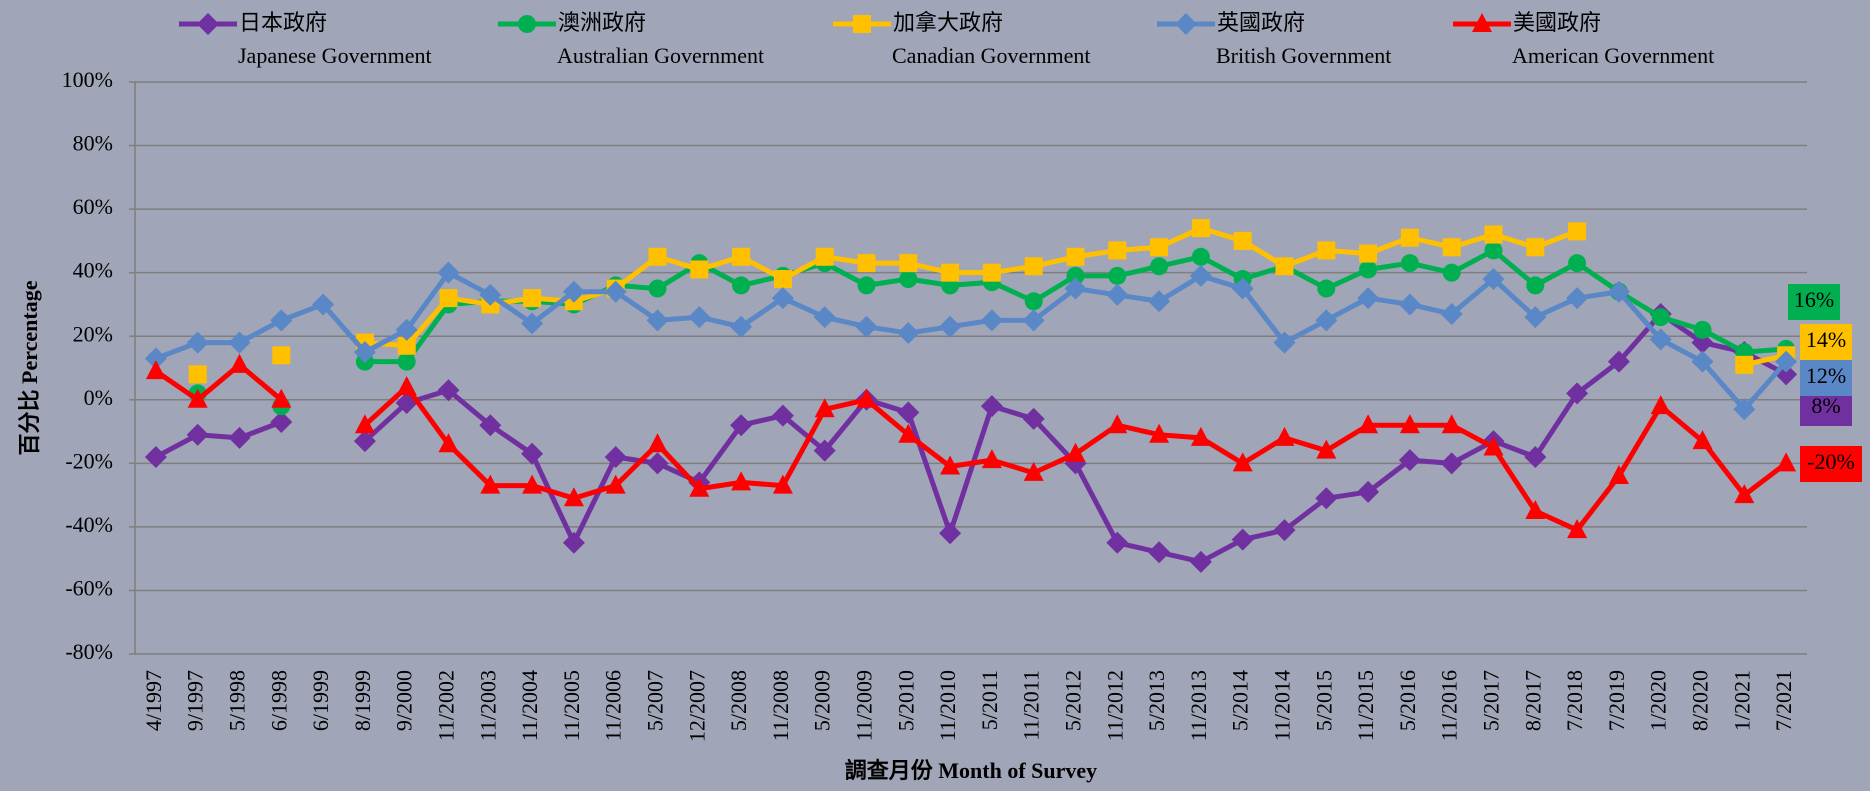  What do you see at coordinates (529, 705) in the screenshot?
I see `x-tick-label: 11/2004` at bounding box center [529, 705].